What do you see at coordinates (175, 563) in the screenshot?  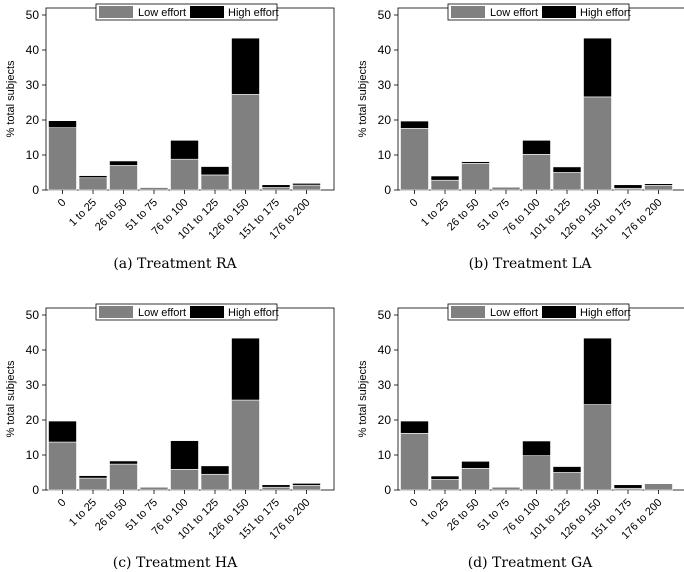 I see `panel-caption: (c) Treatment HA` at bounding box center [175, 563].